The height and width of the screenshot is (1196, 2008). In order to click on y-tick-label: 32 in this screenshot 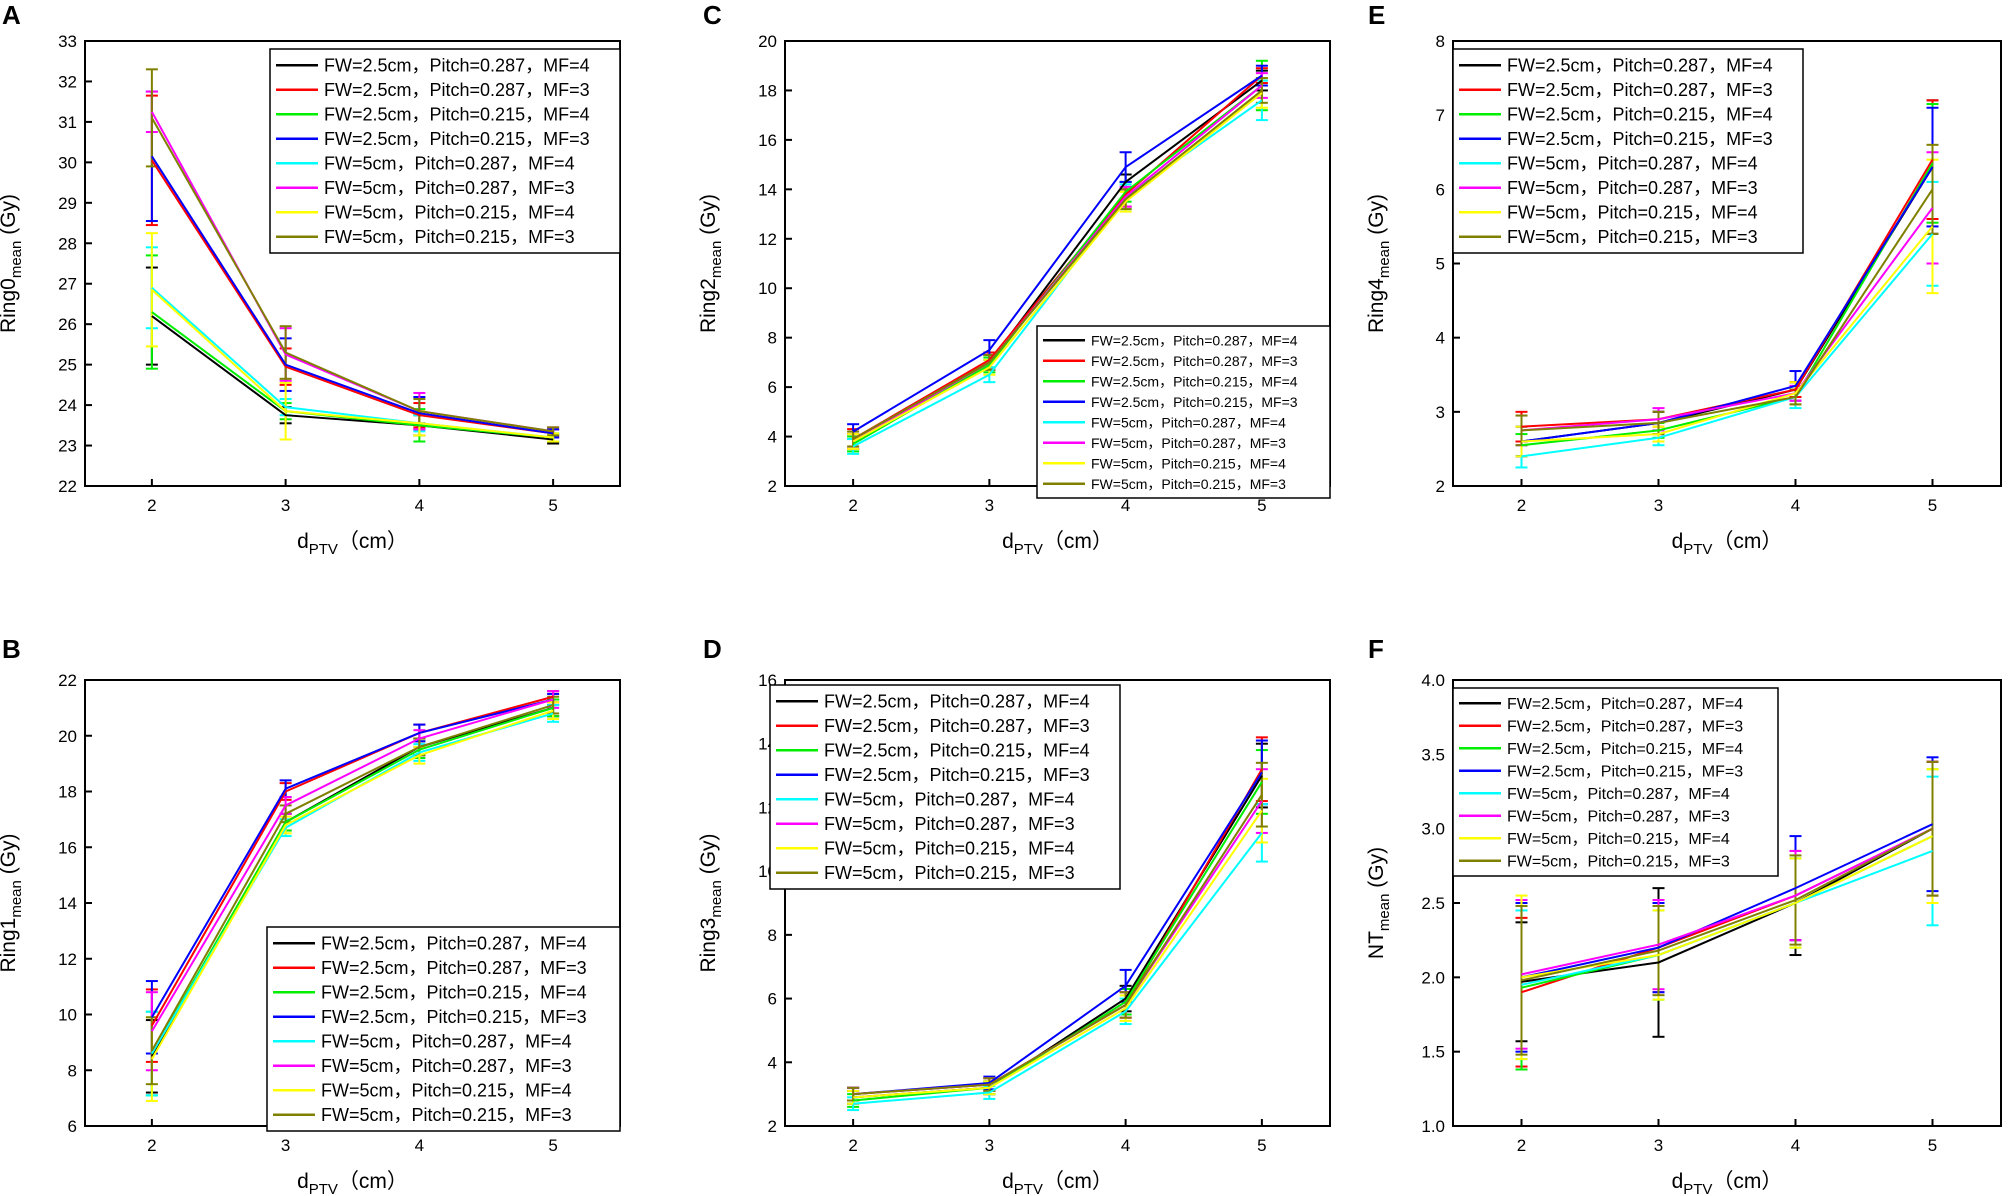, I will do `click(67, 81)`.